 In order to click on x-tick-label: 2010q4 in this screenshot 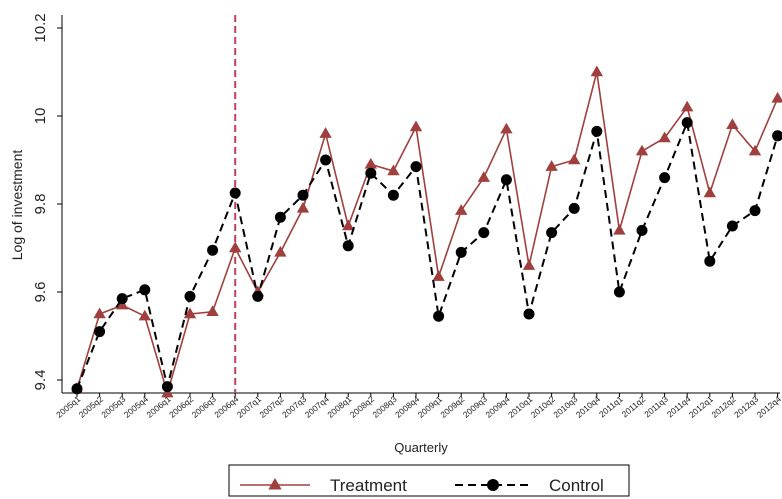, I will do `click(588, 407)`.